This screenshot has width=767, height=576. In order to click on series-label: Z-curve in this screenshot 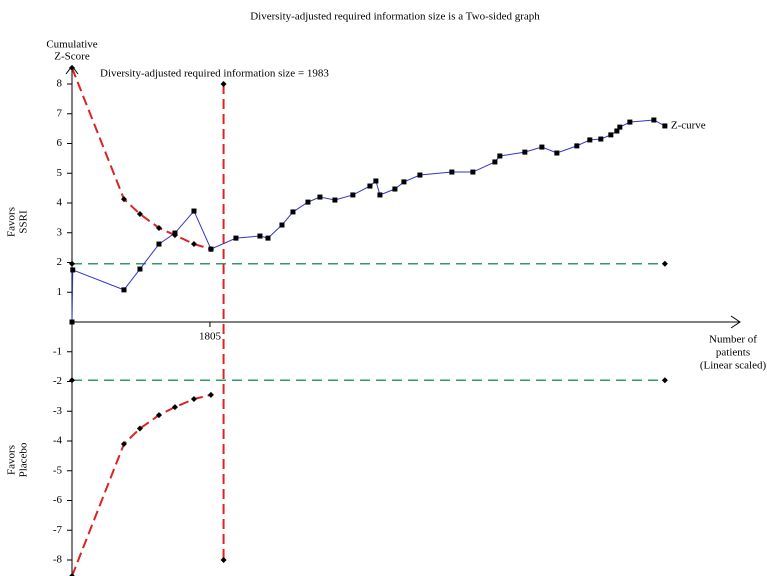, I will do `click(688, 125)`.